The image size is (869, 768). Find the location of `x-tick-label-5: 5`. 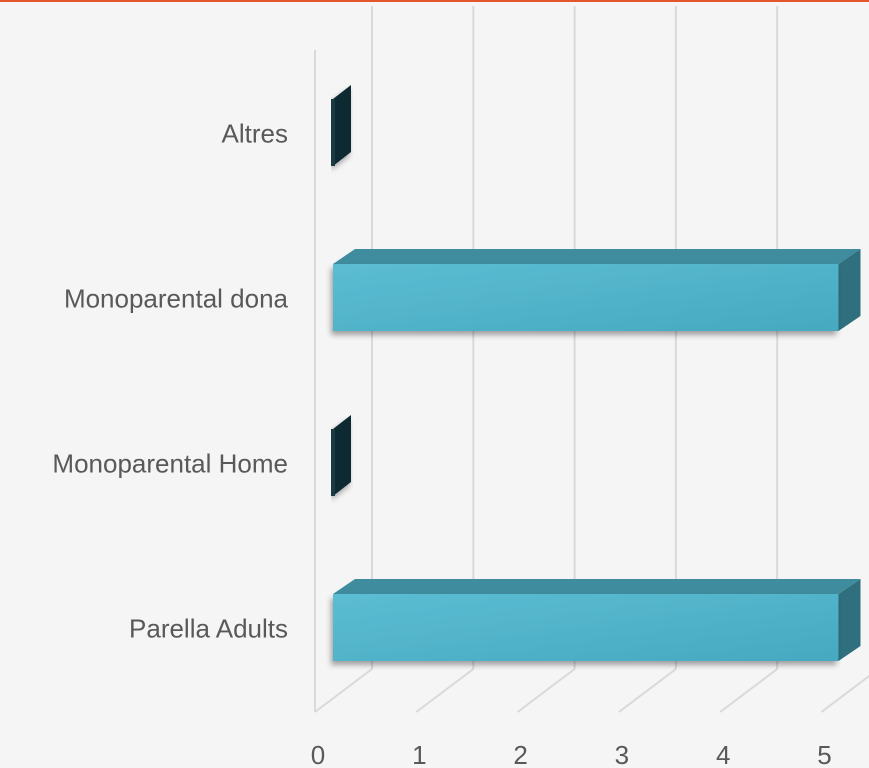

x-tick-label-5: 5 is located at coordinates (824, 754).